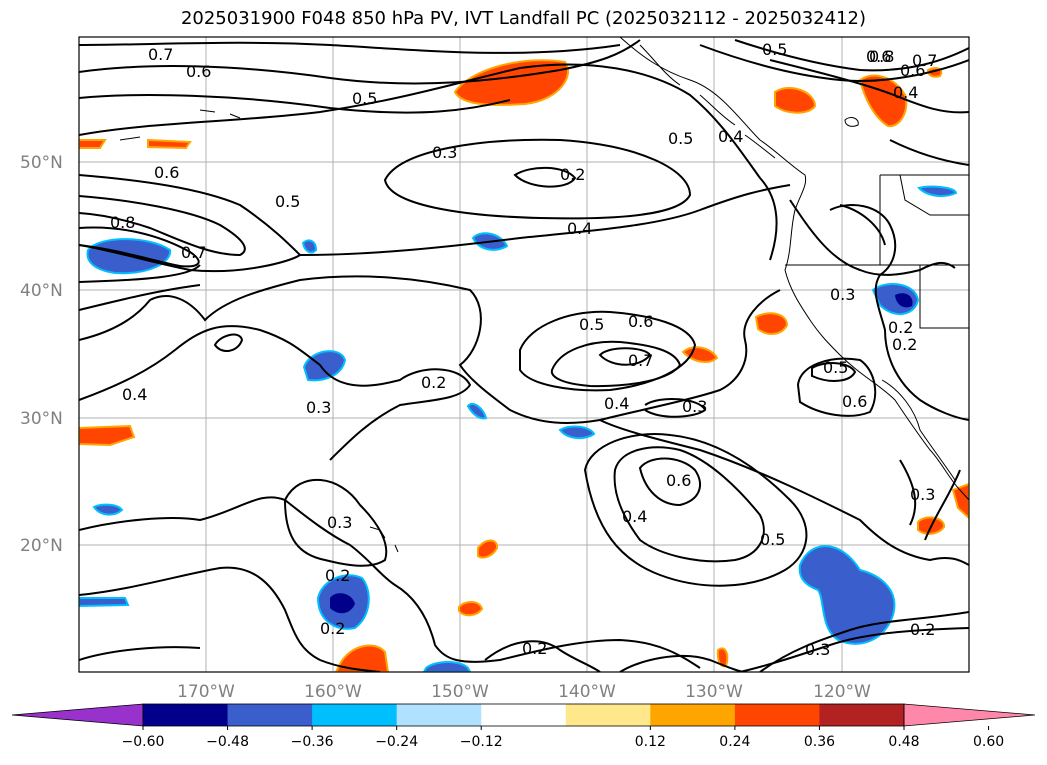 The image size is (1047, 765). I want to click on lon-label-140w: 140°W, so click(587, 692).